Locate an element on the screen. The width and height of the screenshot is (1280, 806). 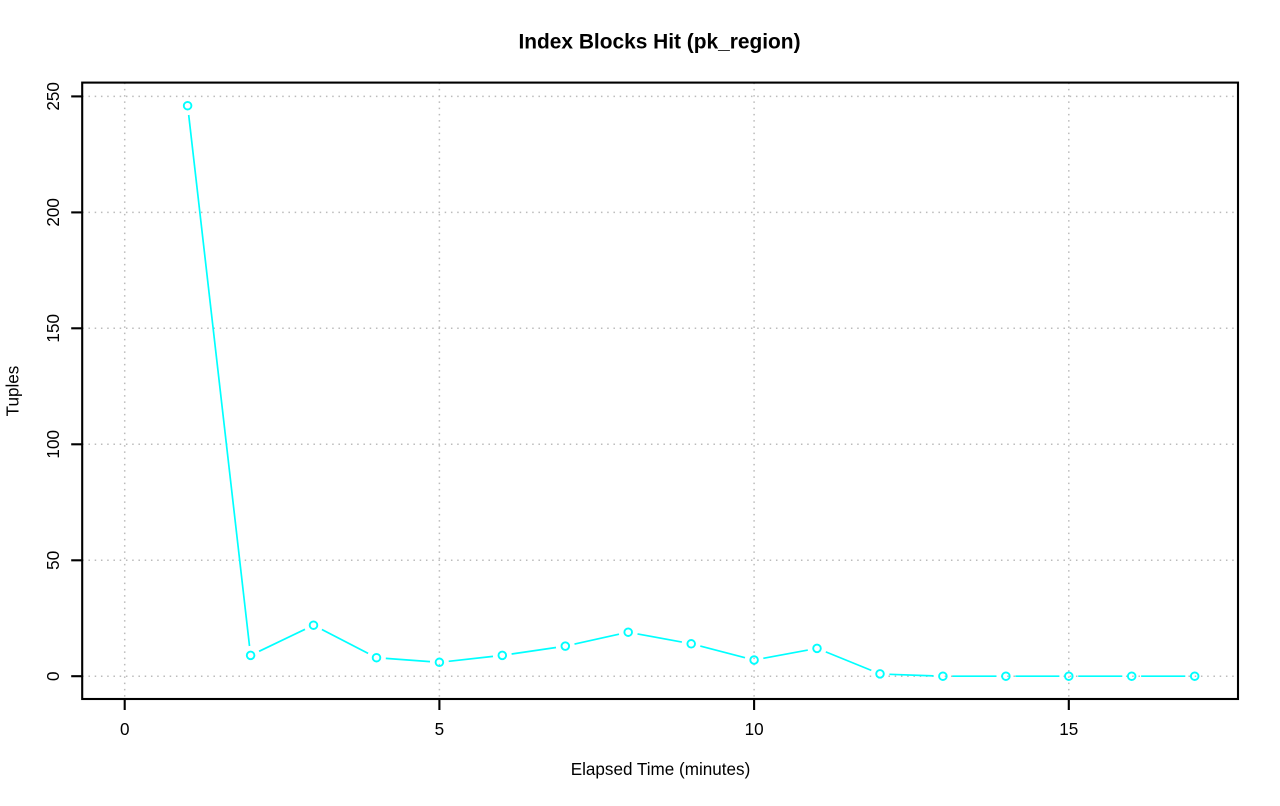
svg-text: 50 is located at coordinates (53, 560).